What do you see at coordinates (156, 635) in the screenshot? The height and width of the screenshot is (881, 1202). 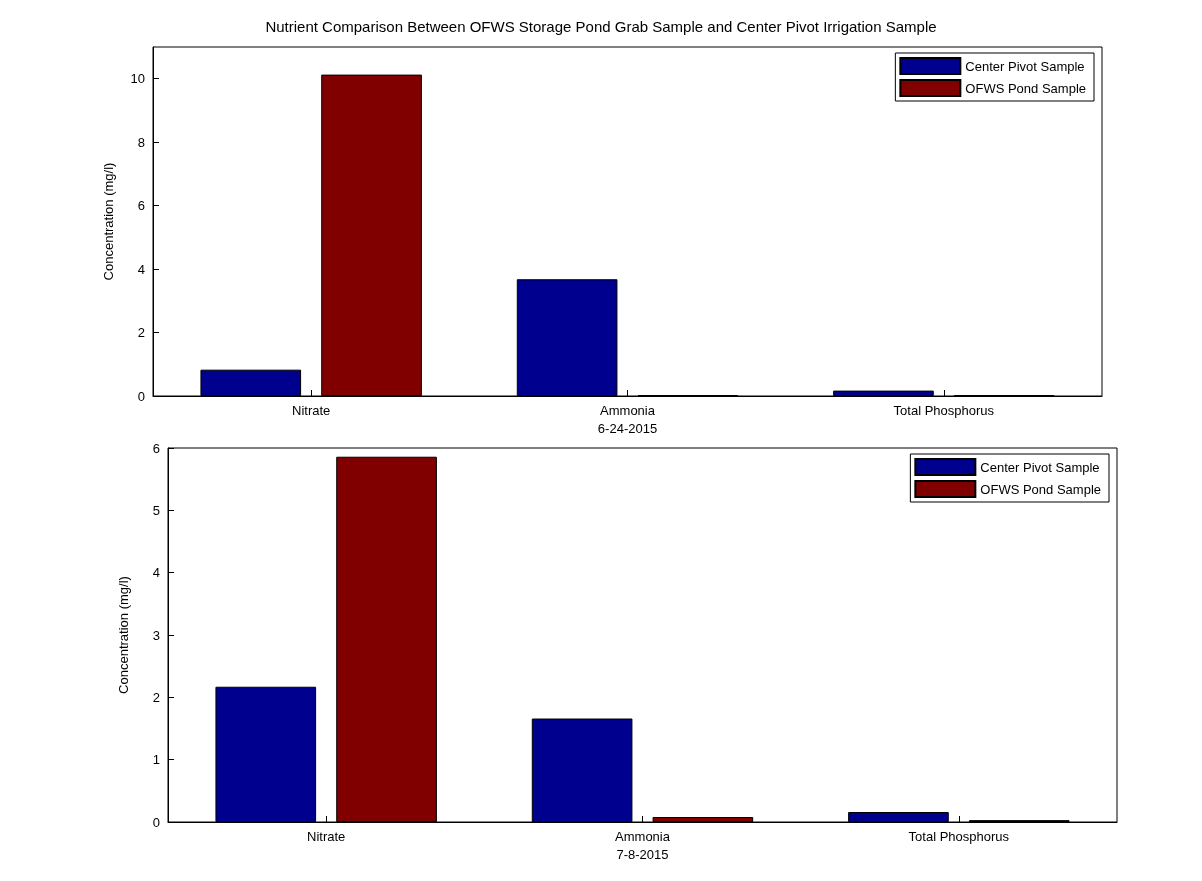 I see `y-tick-label: 3` at bounding box center [156, 635].